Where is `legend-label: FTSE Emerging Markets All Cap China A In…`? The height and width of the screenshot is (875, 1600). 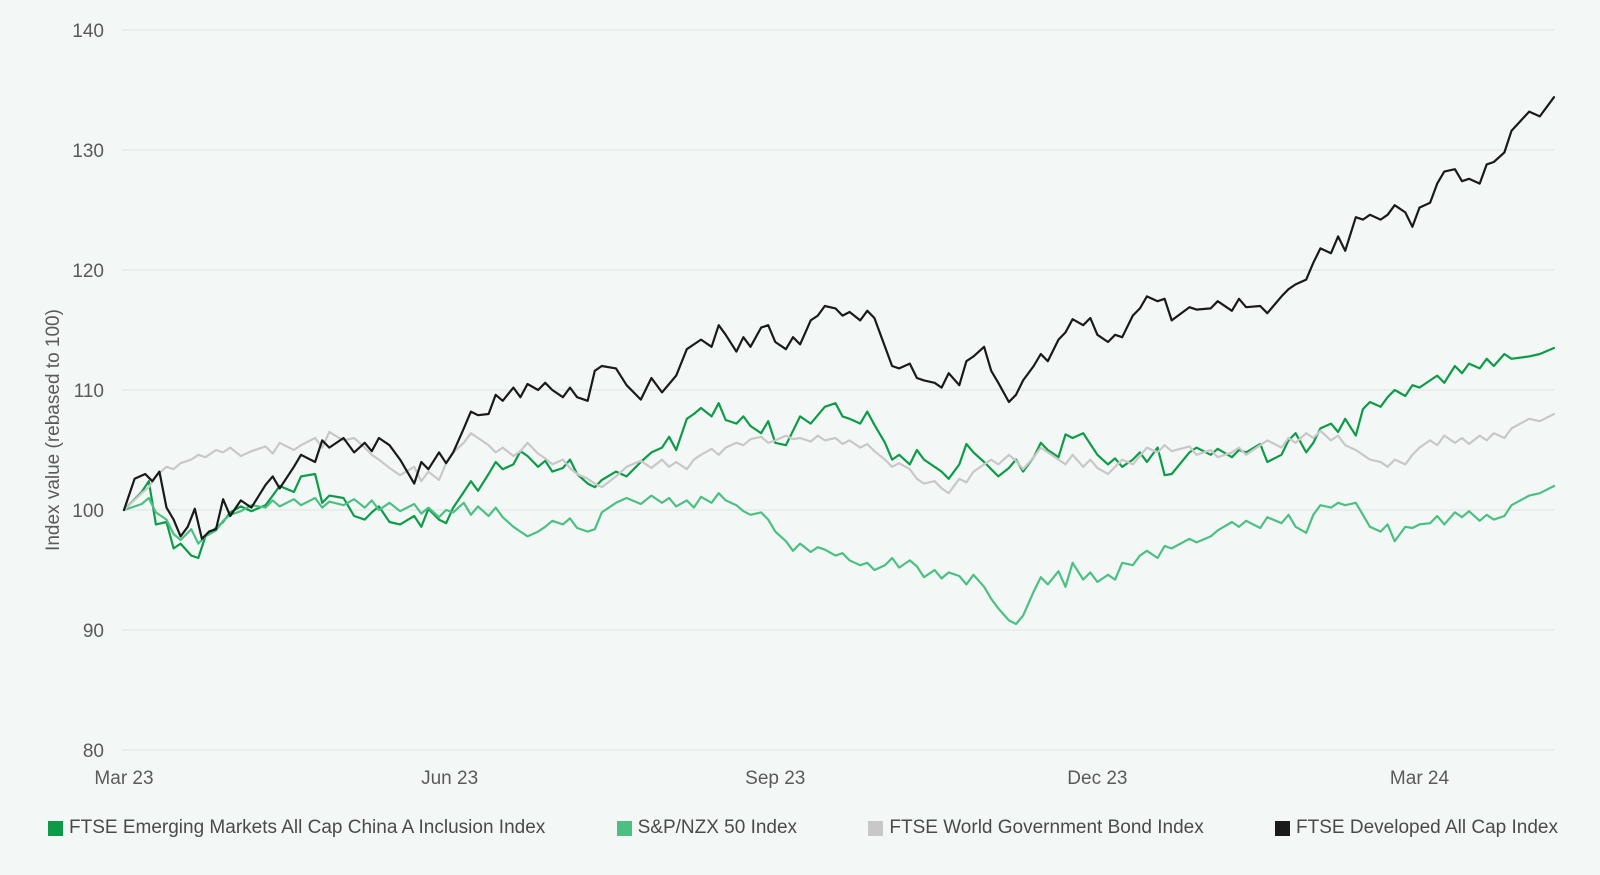 legend-label: FTSE Emerging Markets All Cap China A In… is located at coordinates (307, 827).